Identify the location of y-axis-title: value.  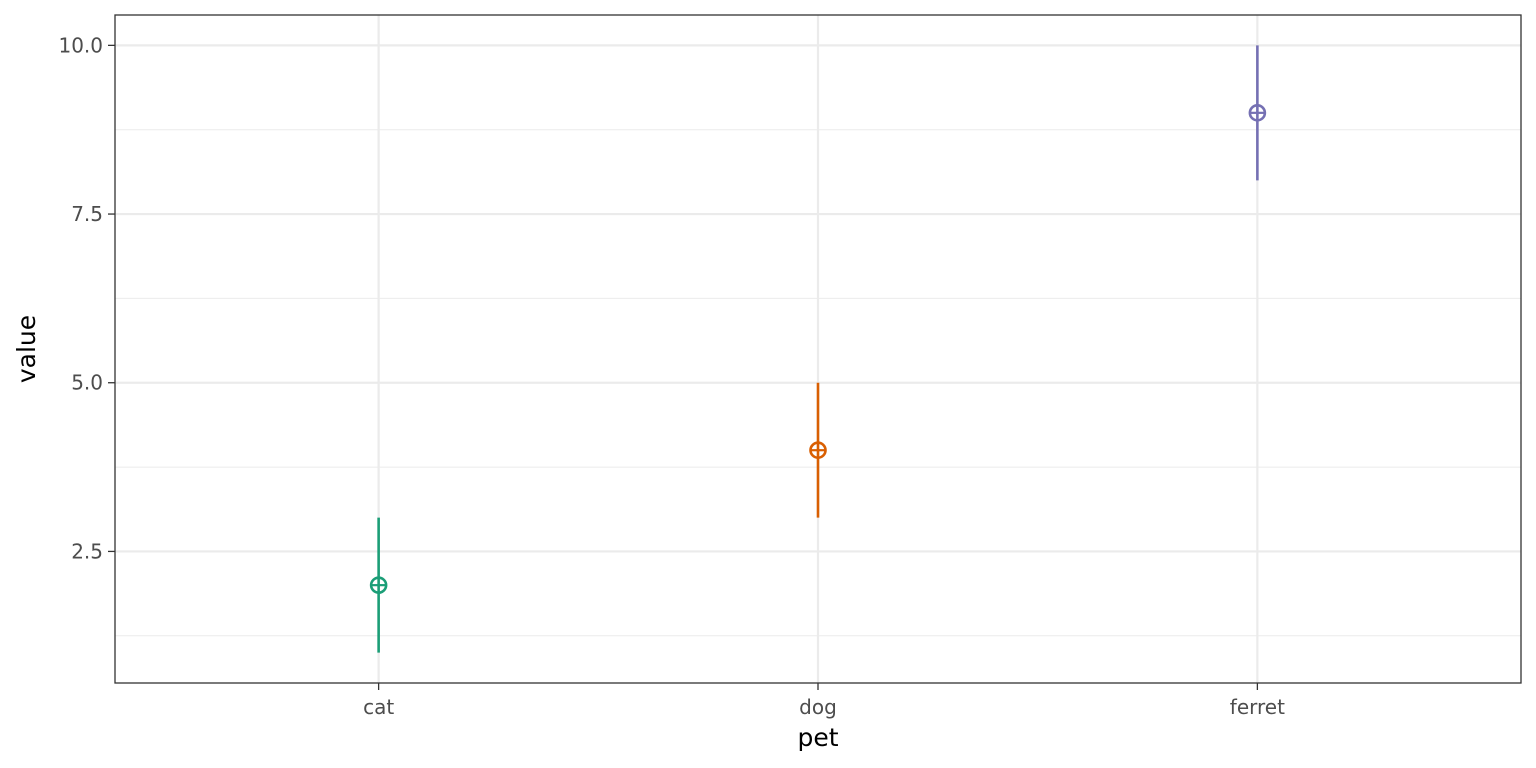
(26, 349).